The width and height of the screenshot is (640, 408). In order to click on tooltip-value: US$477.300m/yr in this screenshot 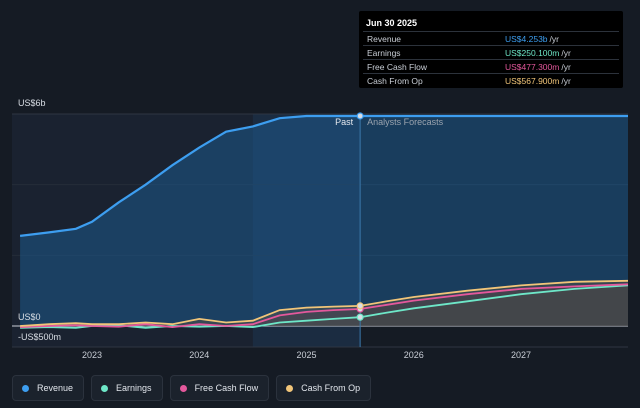, I will do `click(538, 67)`.